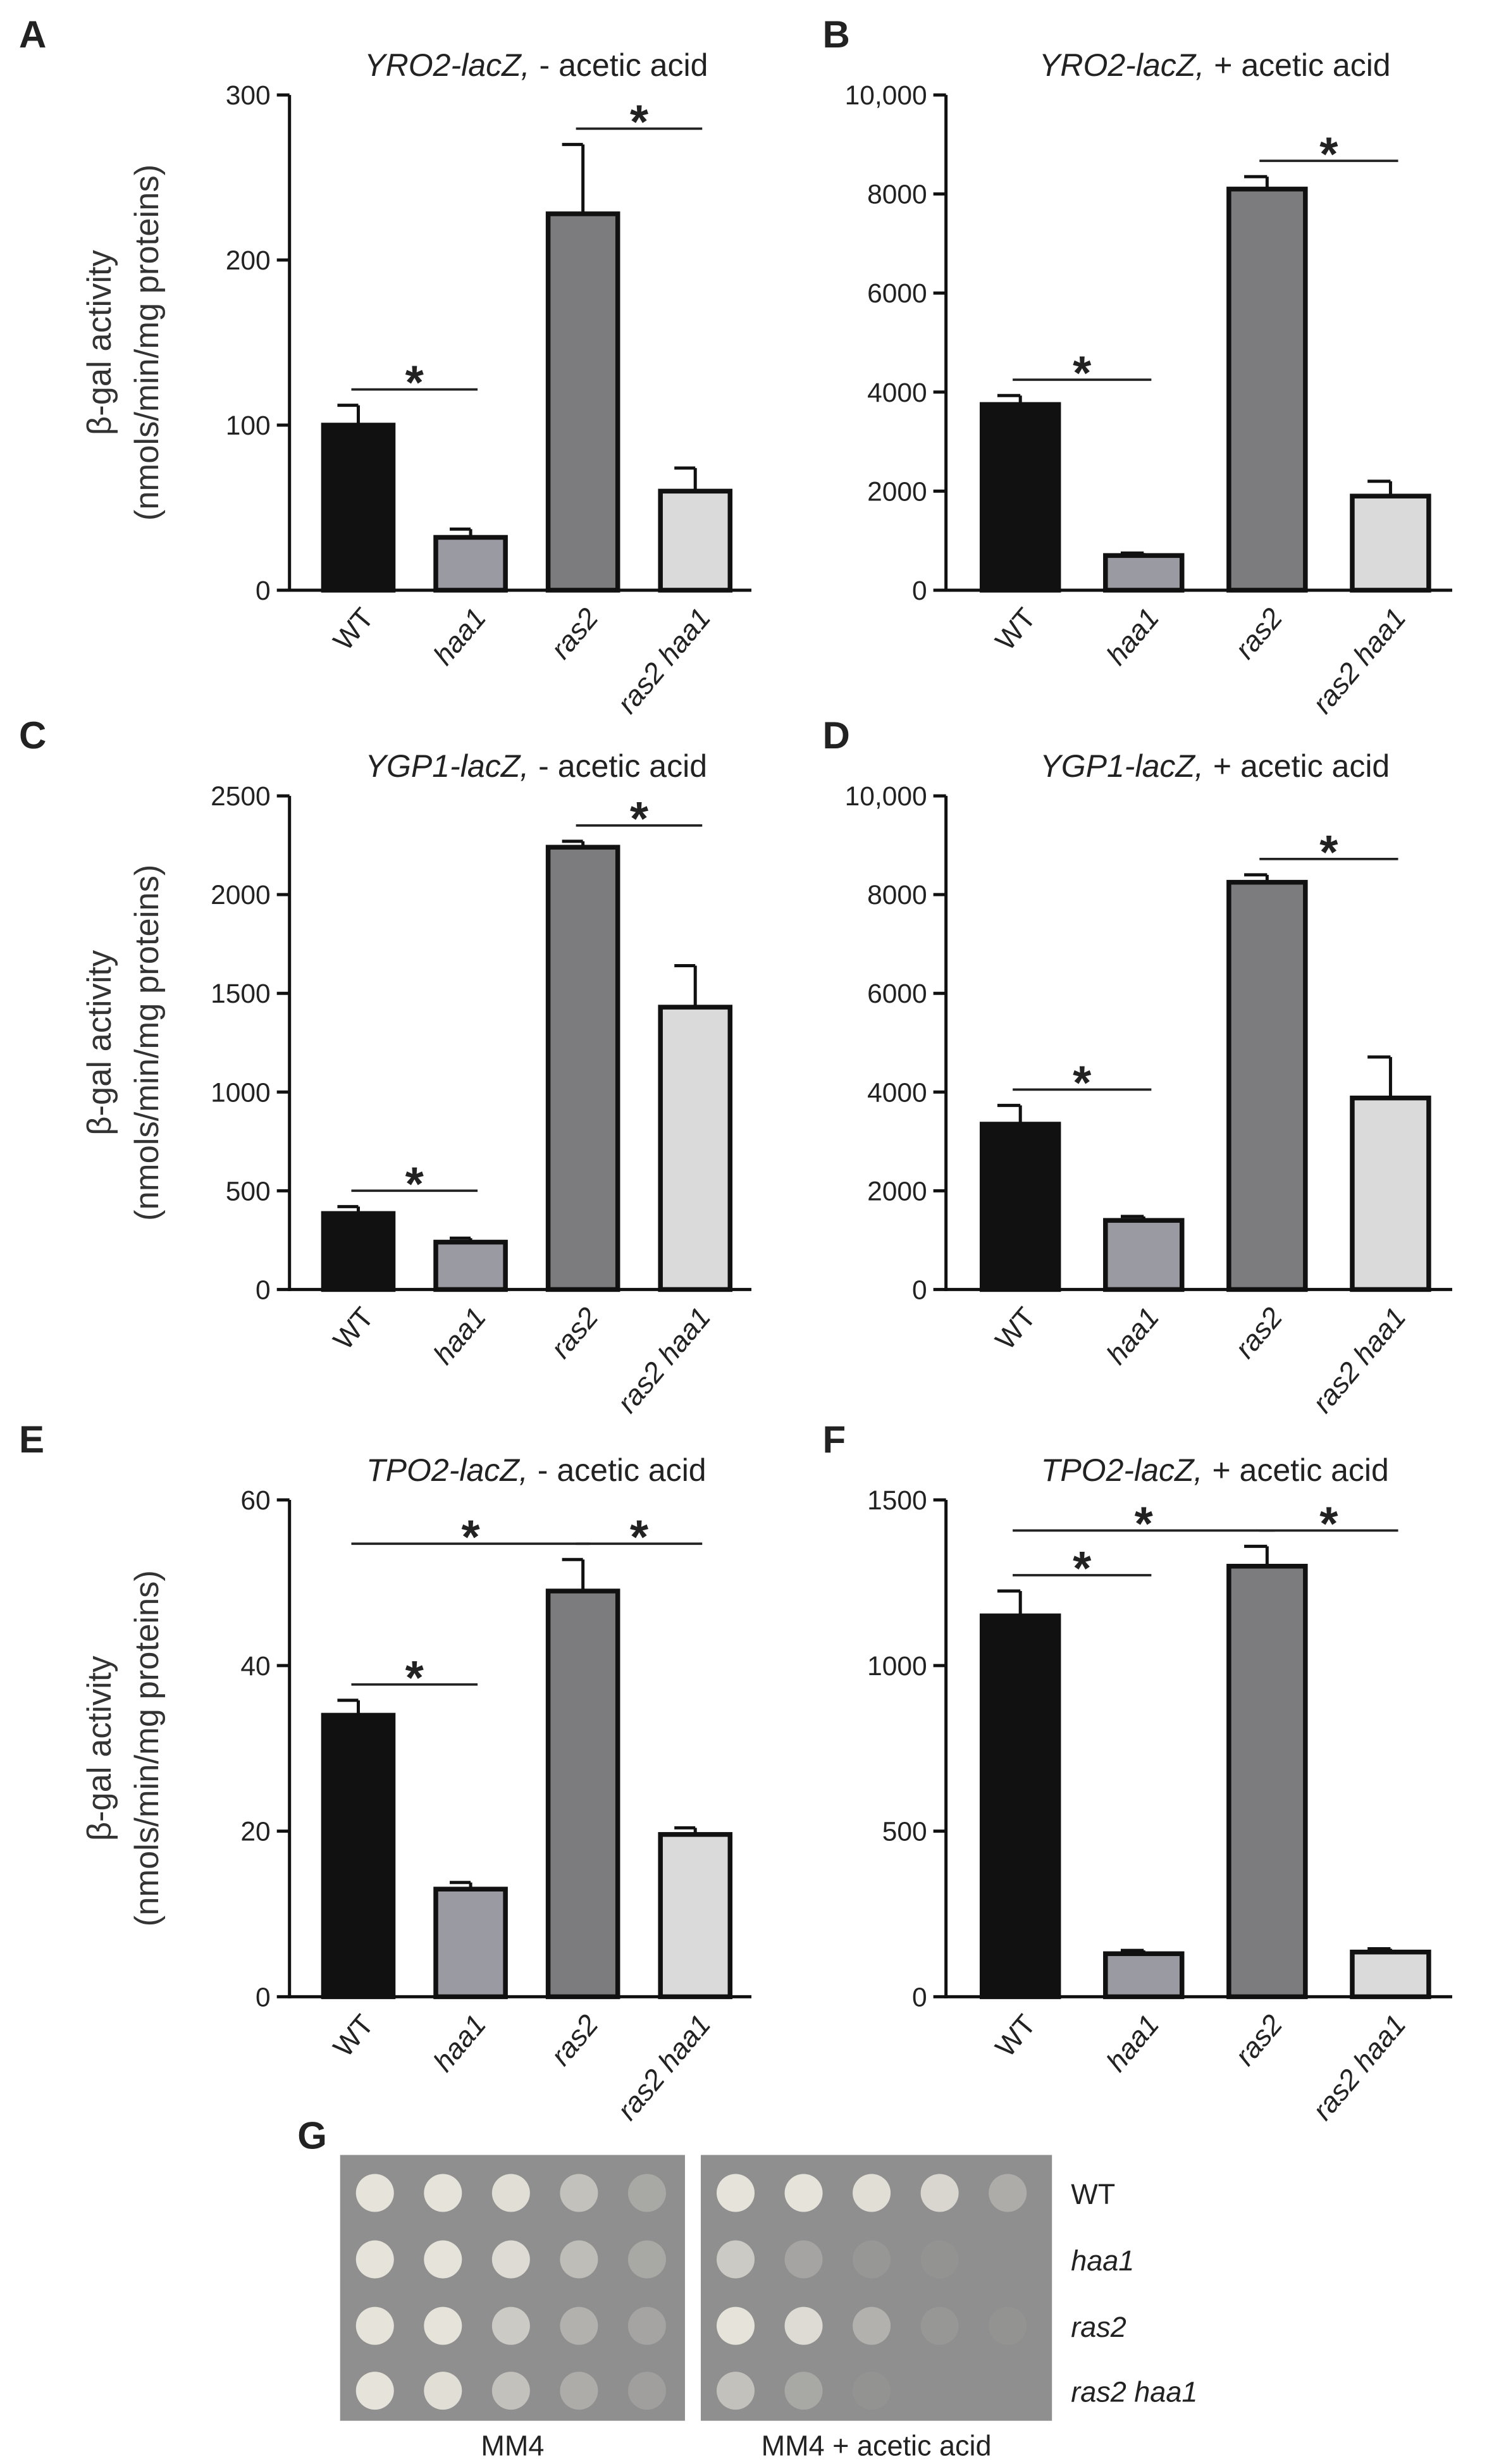 The width and height of the screenshot is (1487, 2464). I want to click on y-tick-label: 2000, so click(897, 492).